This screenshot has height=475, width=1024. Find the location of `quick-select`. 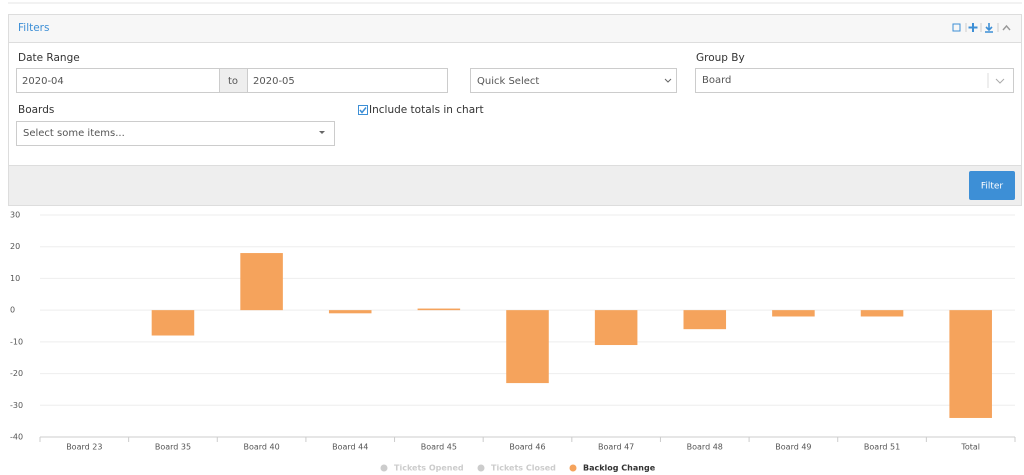

quick-select is located at coordinates (573, 80).